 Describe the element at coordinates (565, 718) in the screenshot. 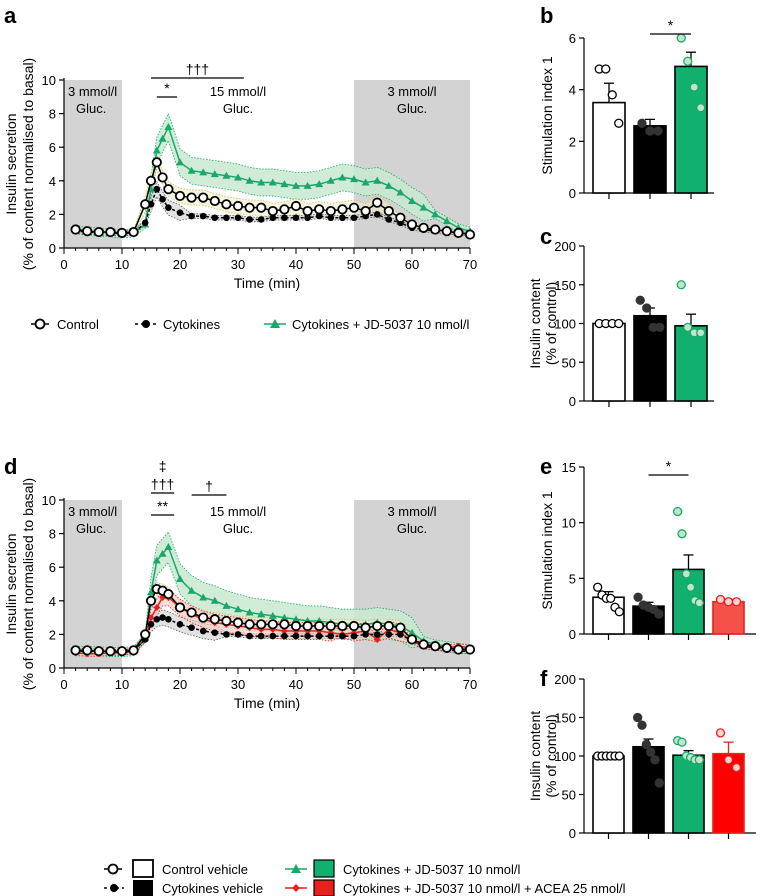

I see `y-tick-label: 150` at that location.